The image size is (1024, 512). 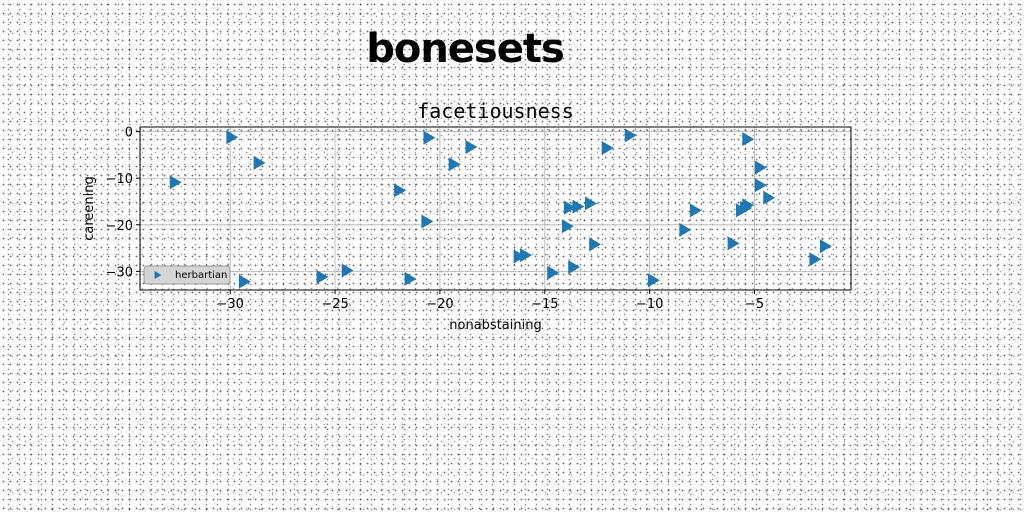 I want to click on chart-title: facetiousness, so click(x=495, y=111).